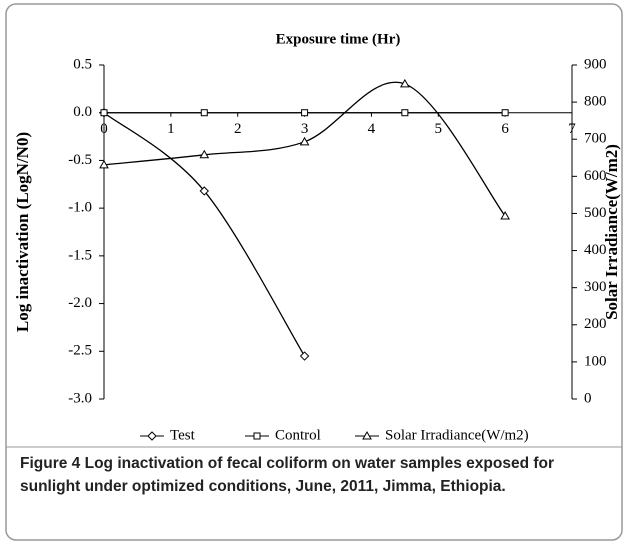  I want to click on y-tick-label: 0.5, so click(82, 64).